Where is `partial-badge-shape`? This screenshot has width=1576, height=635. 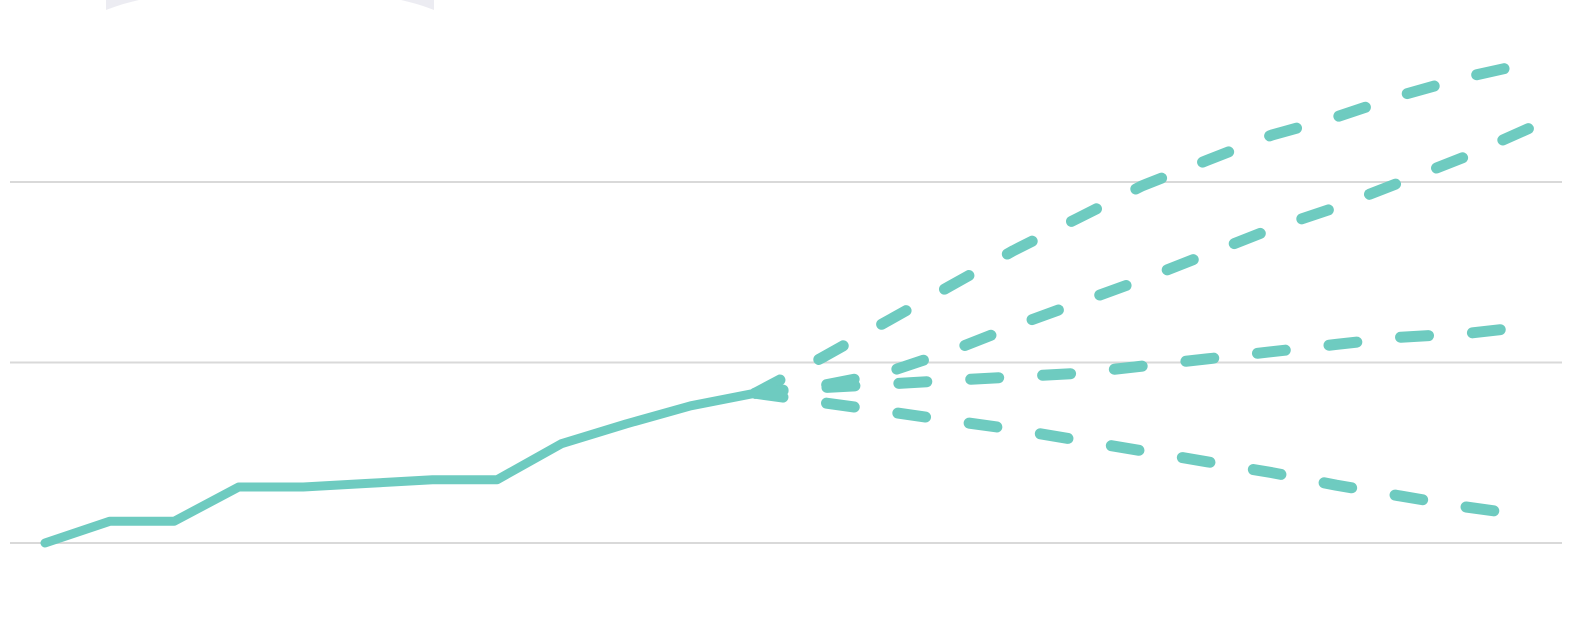 partial-badge-shape is located at coordinates (270, 5).